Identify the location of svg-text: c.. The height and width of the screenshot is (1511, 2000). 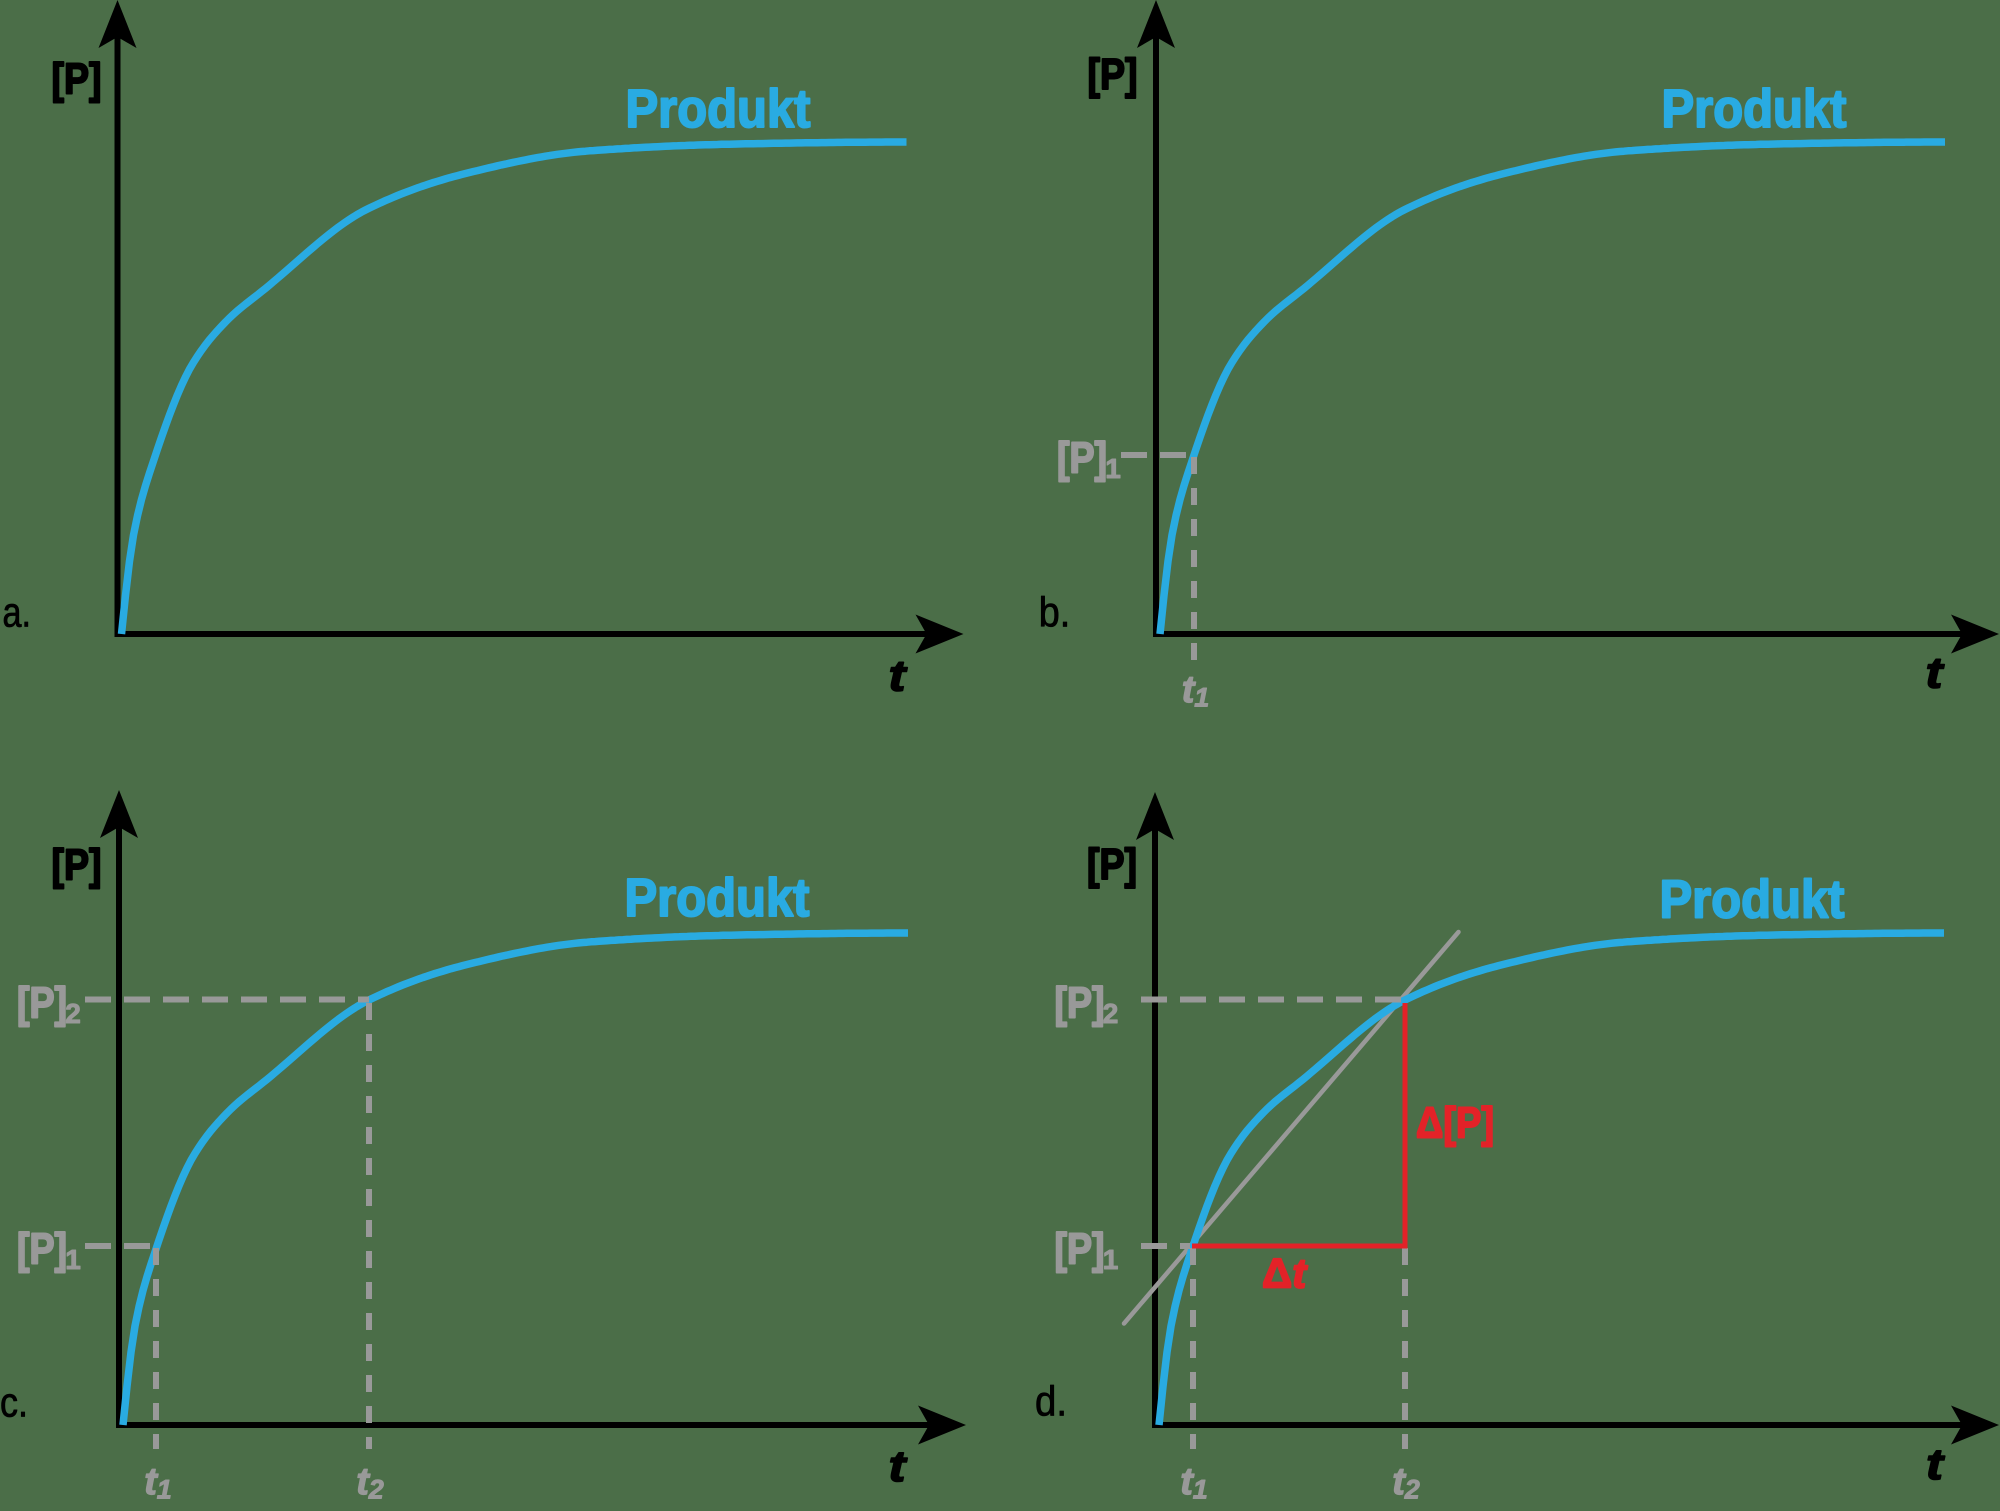
(14, 1402).